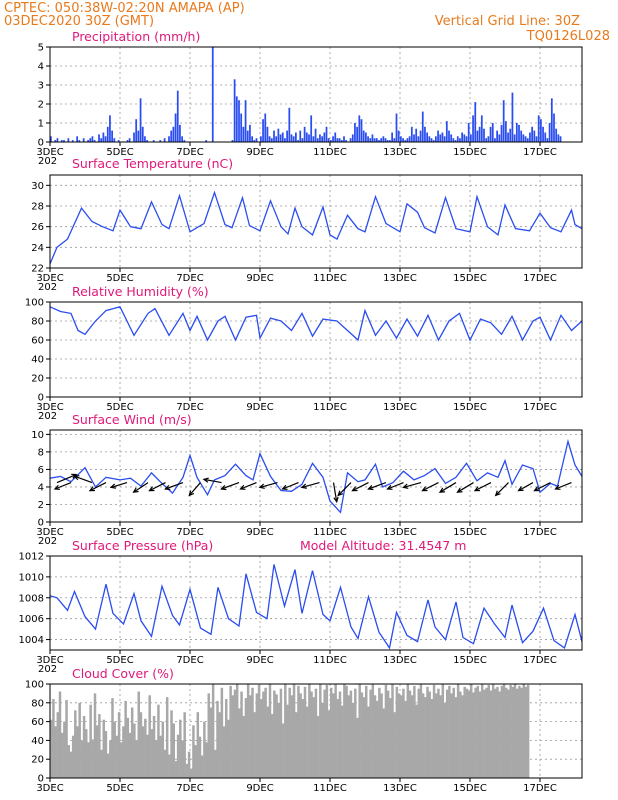 The width and height of the screenshot is (618, 800). I want to click on panel-title: Surface Wind (m/s), so click(132, 419).